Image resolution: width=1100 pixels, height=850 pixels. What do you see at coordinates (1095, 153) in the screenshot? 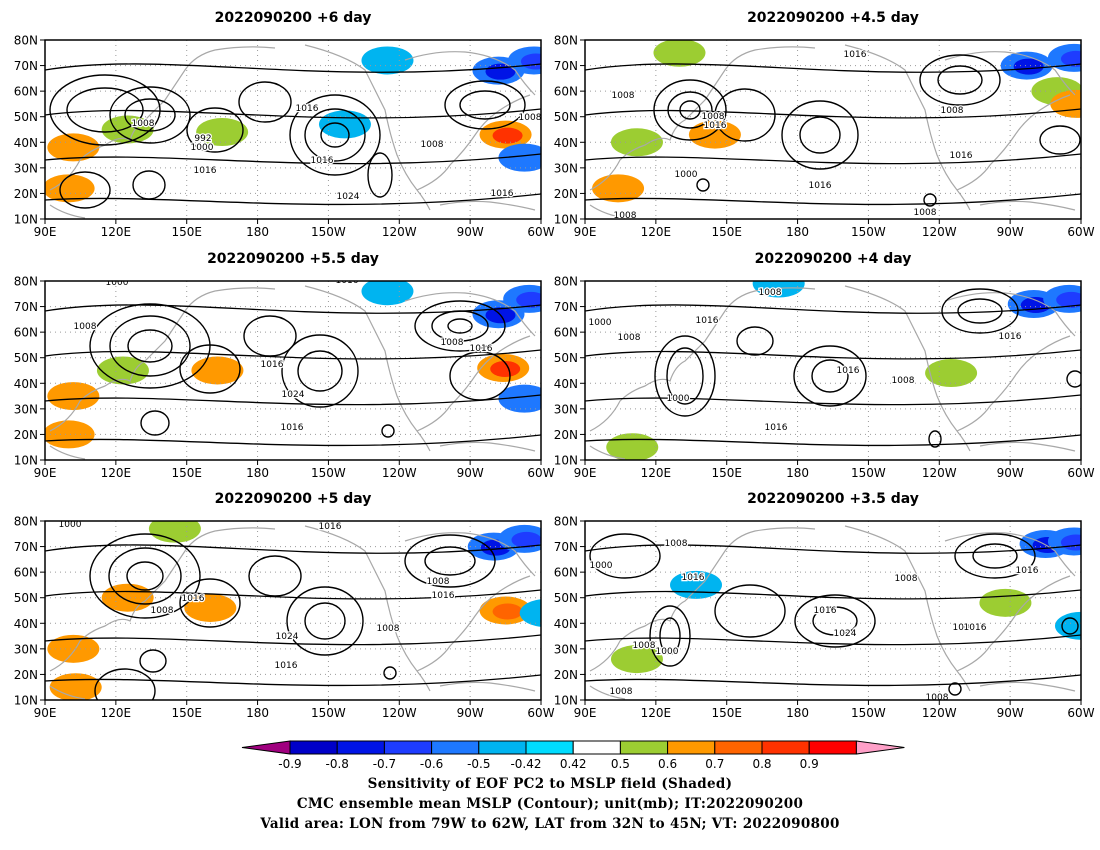
I see `negative-sensitivity-area` at bounding box center [1095, 153].